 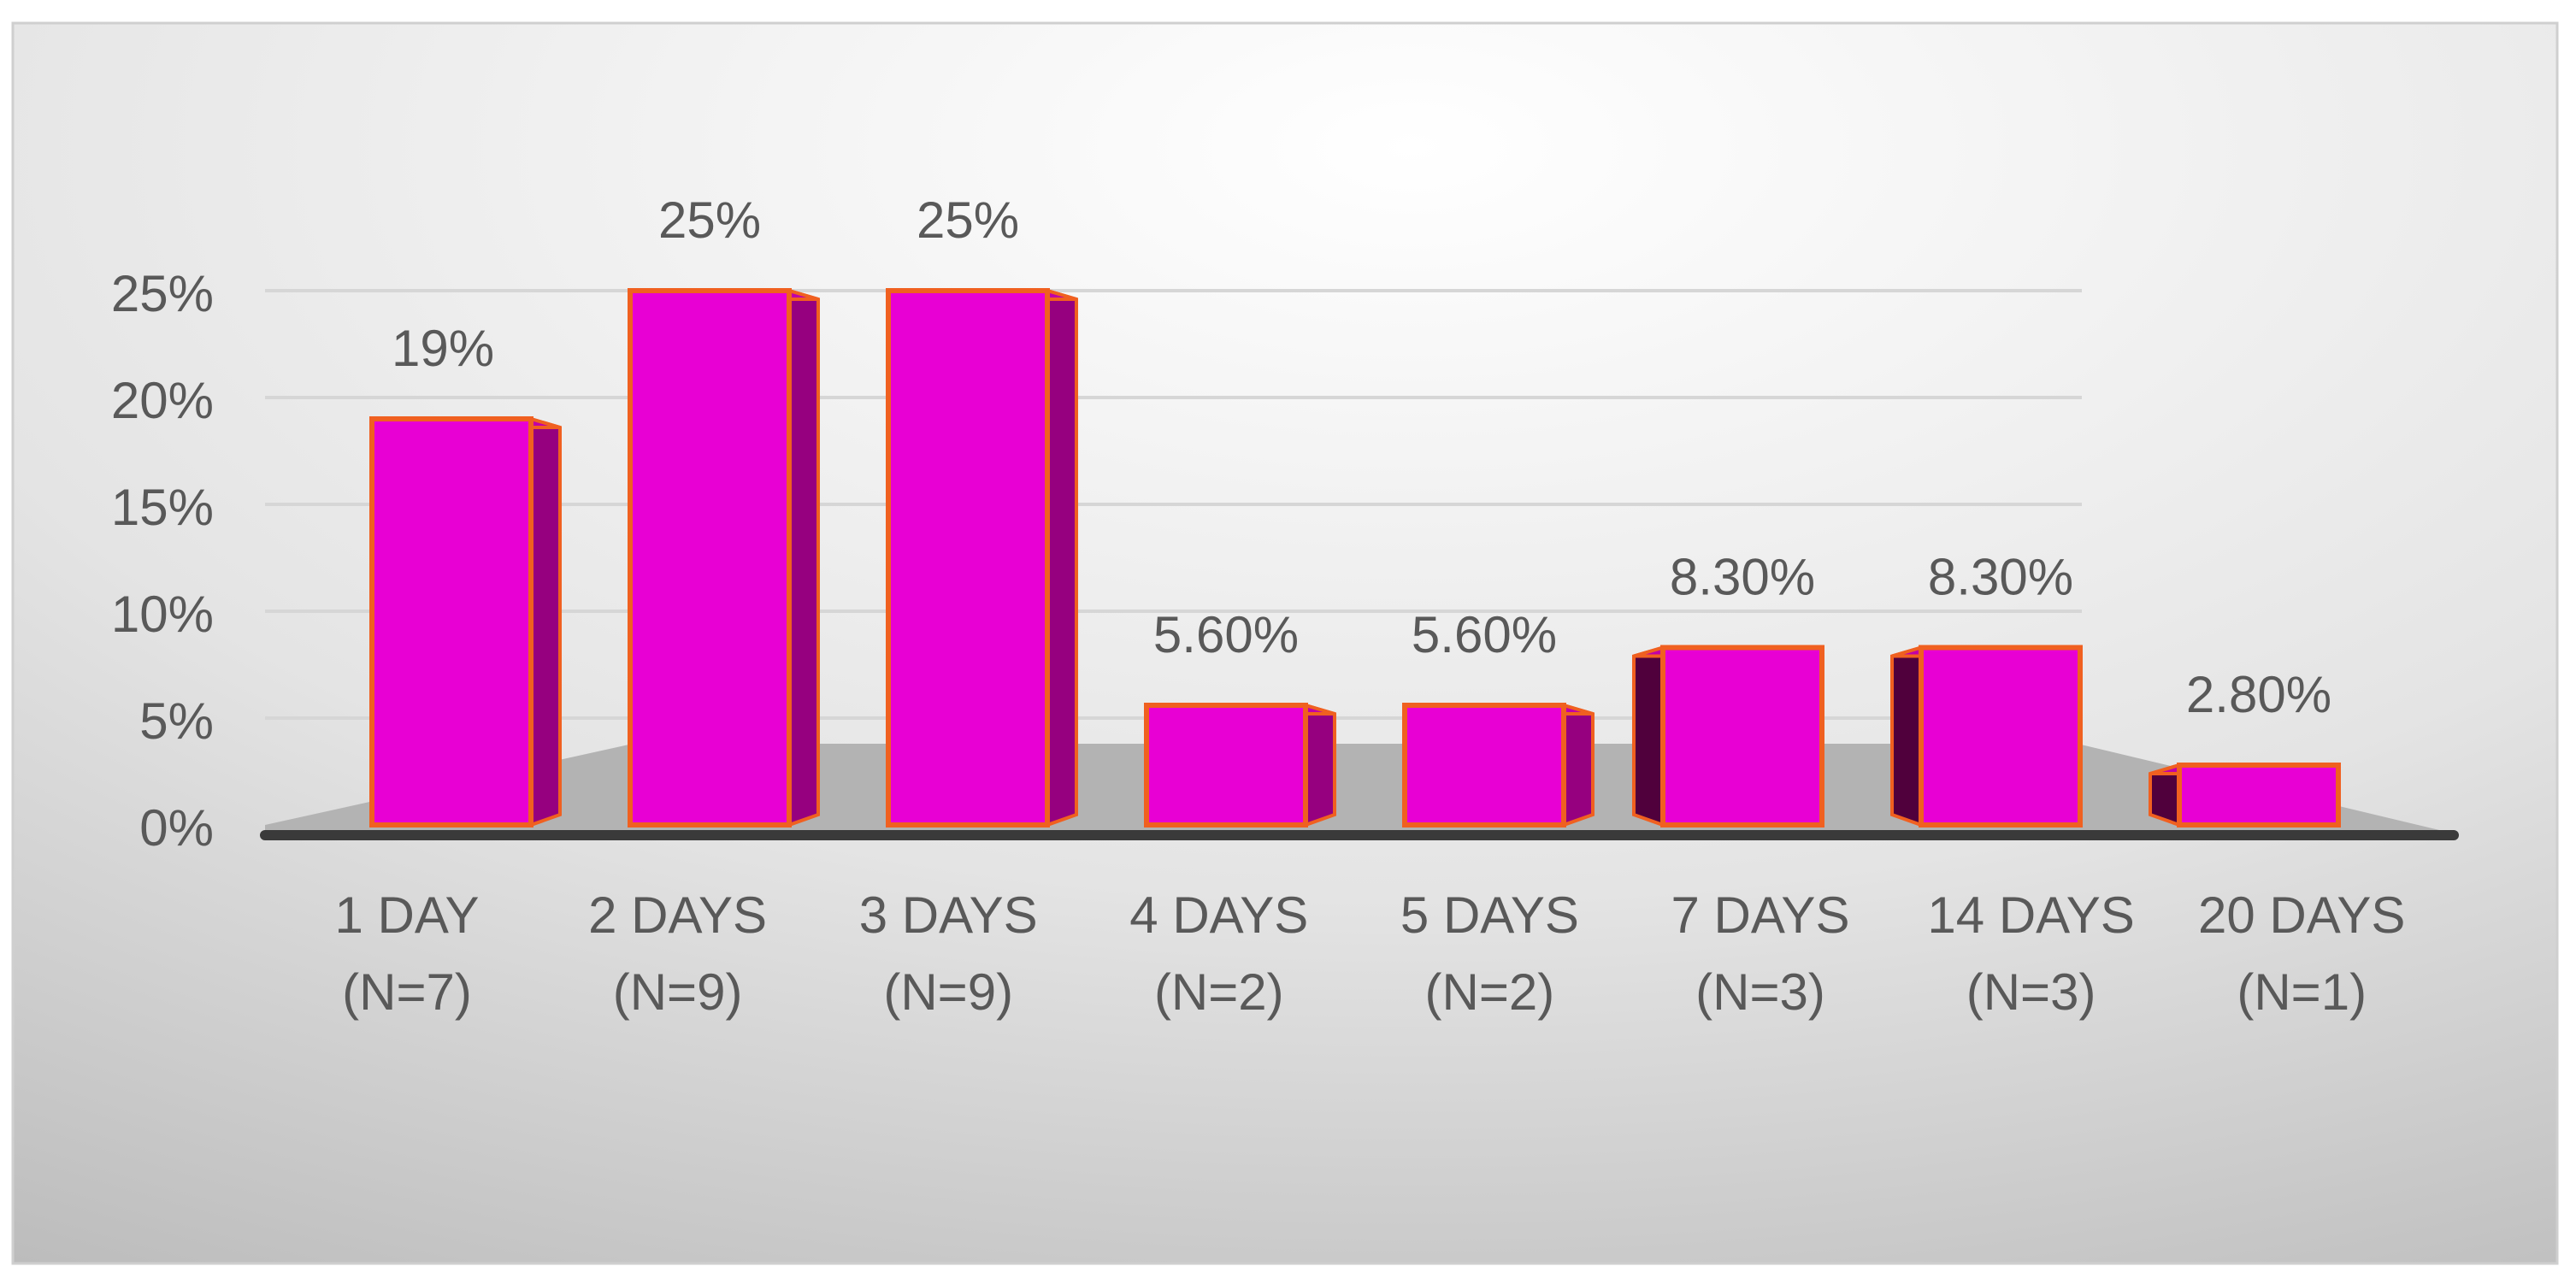 I want to click on y-tick-label: 20%, so click(x=162, y=400).